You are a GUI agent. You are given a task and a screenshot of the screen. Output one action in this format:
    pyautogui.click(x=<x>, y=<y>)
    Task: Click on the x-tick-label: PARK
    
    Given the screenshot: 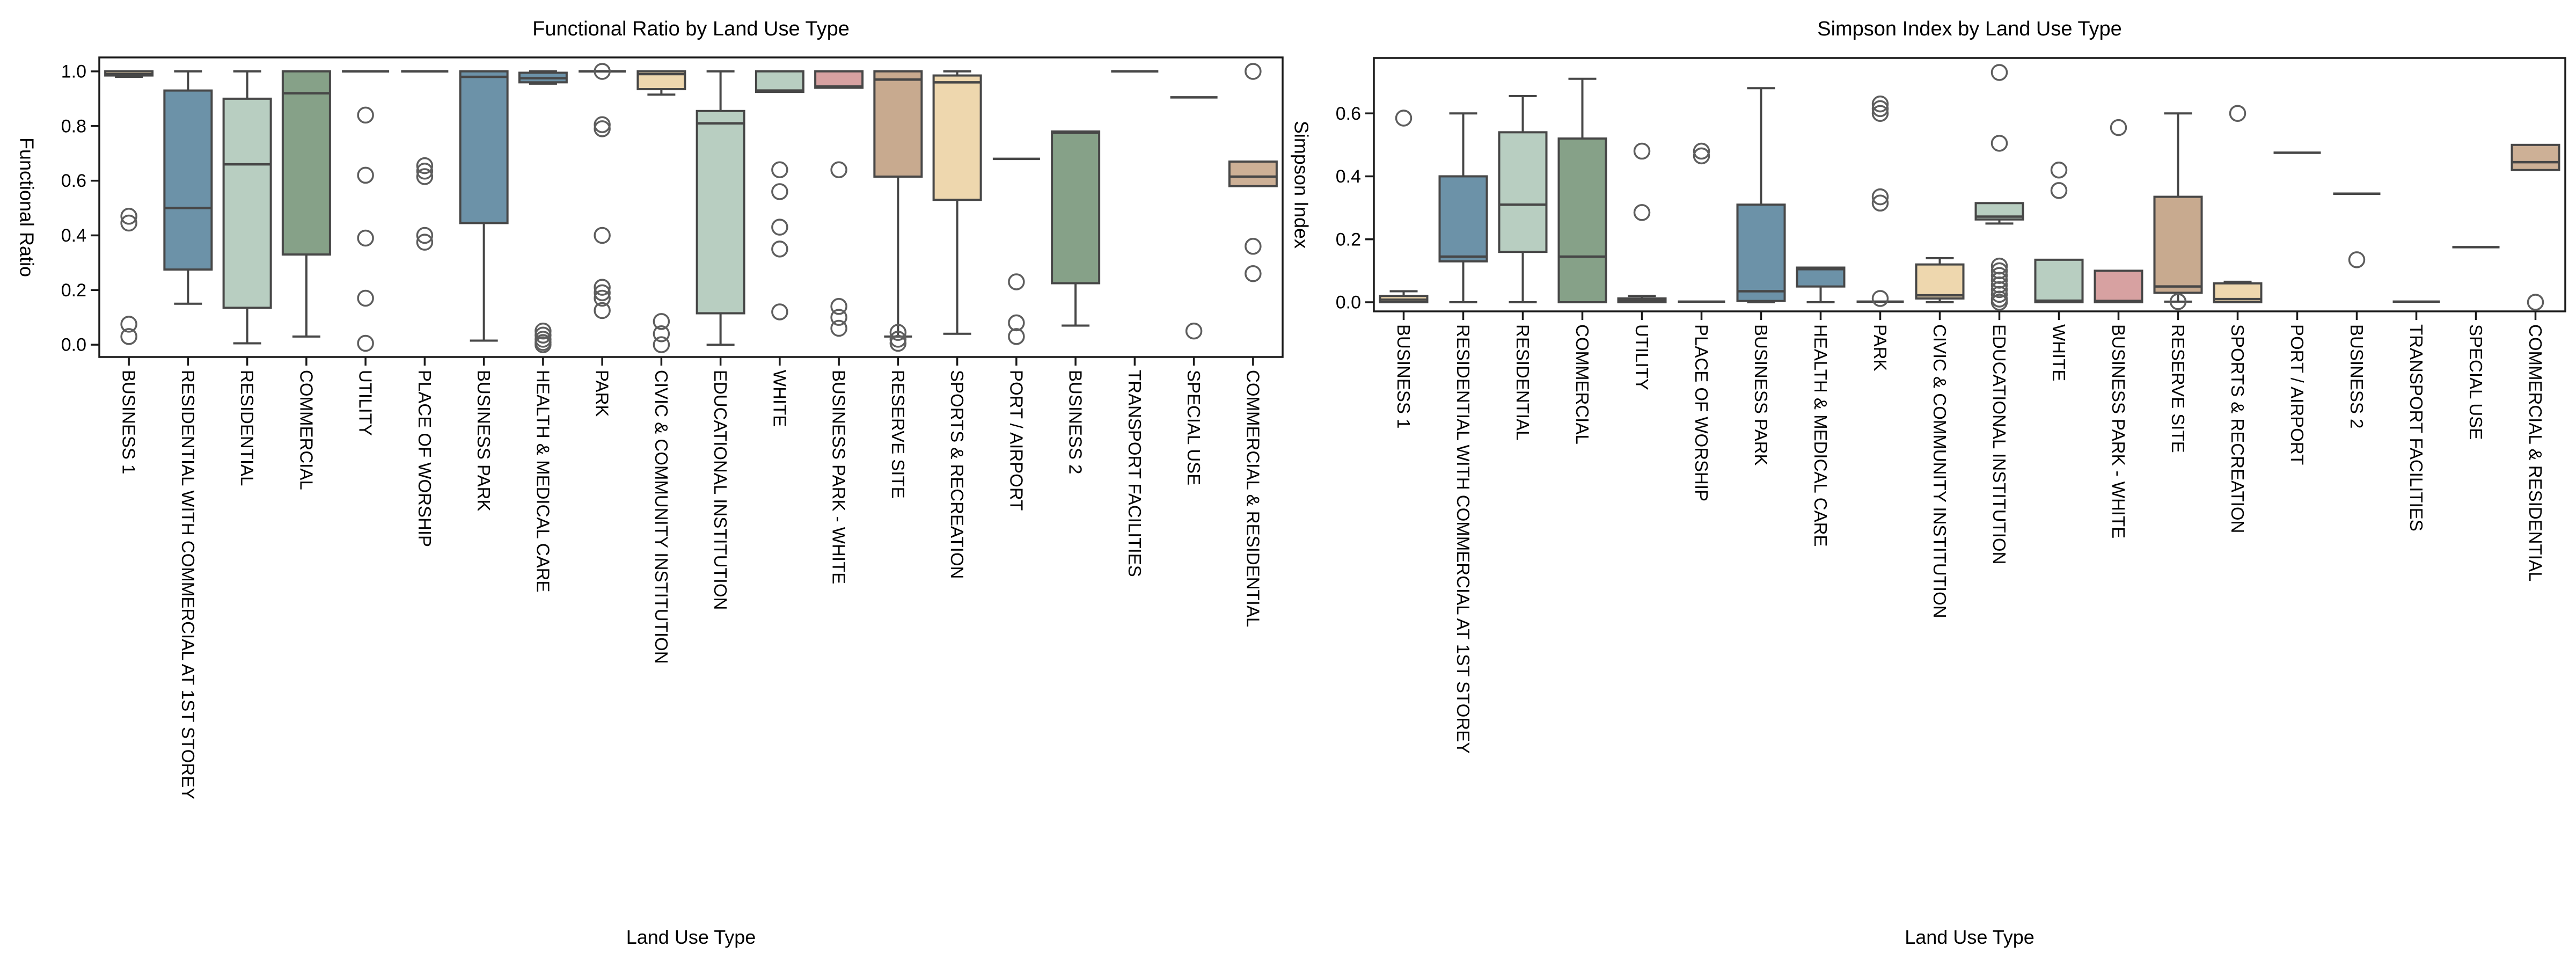 What is the action you would take?
    pyautogui.click(x=602, y=393)
    